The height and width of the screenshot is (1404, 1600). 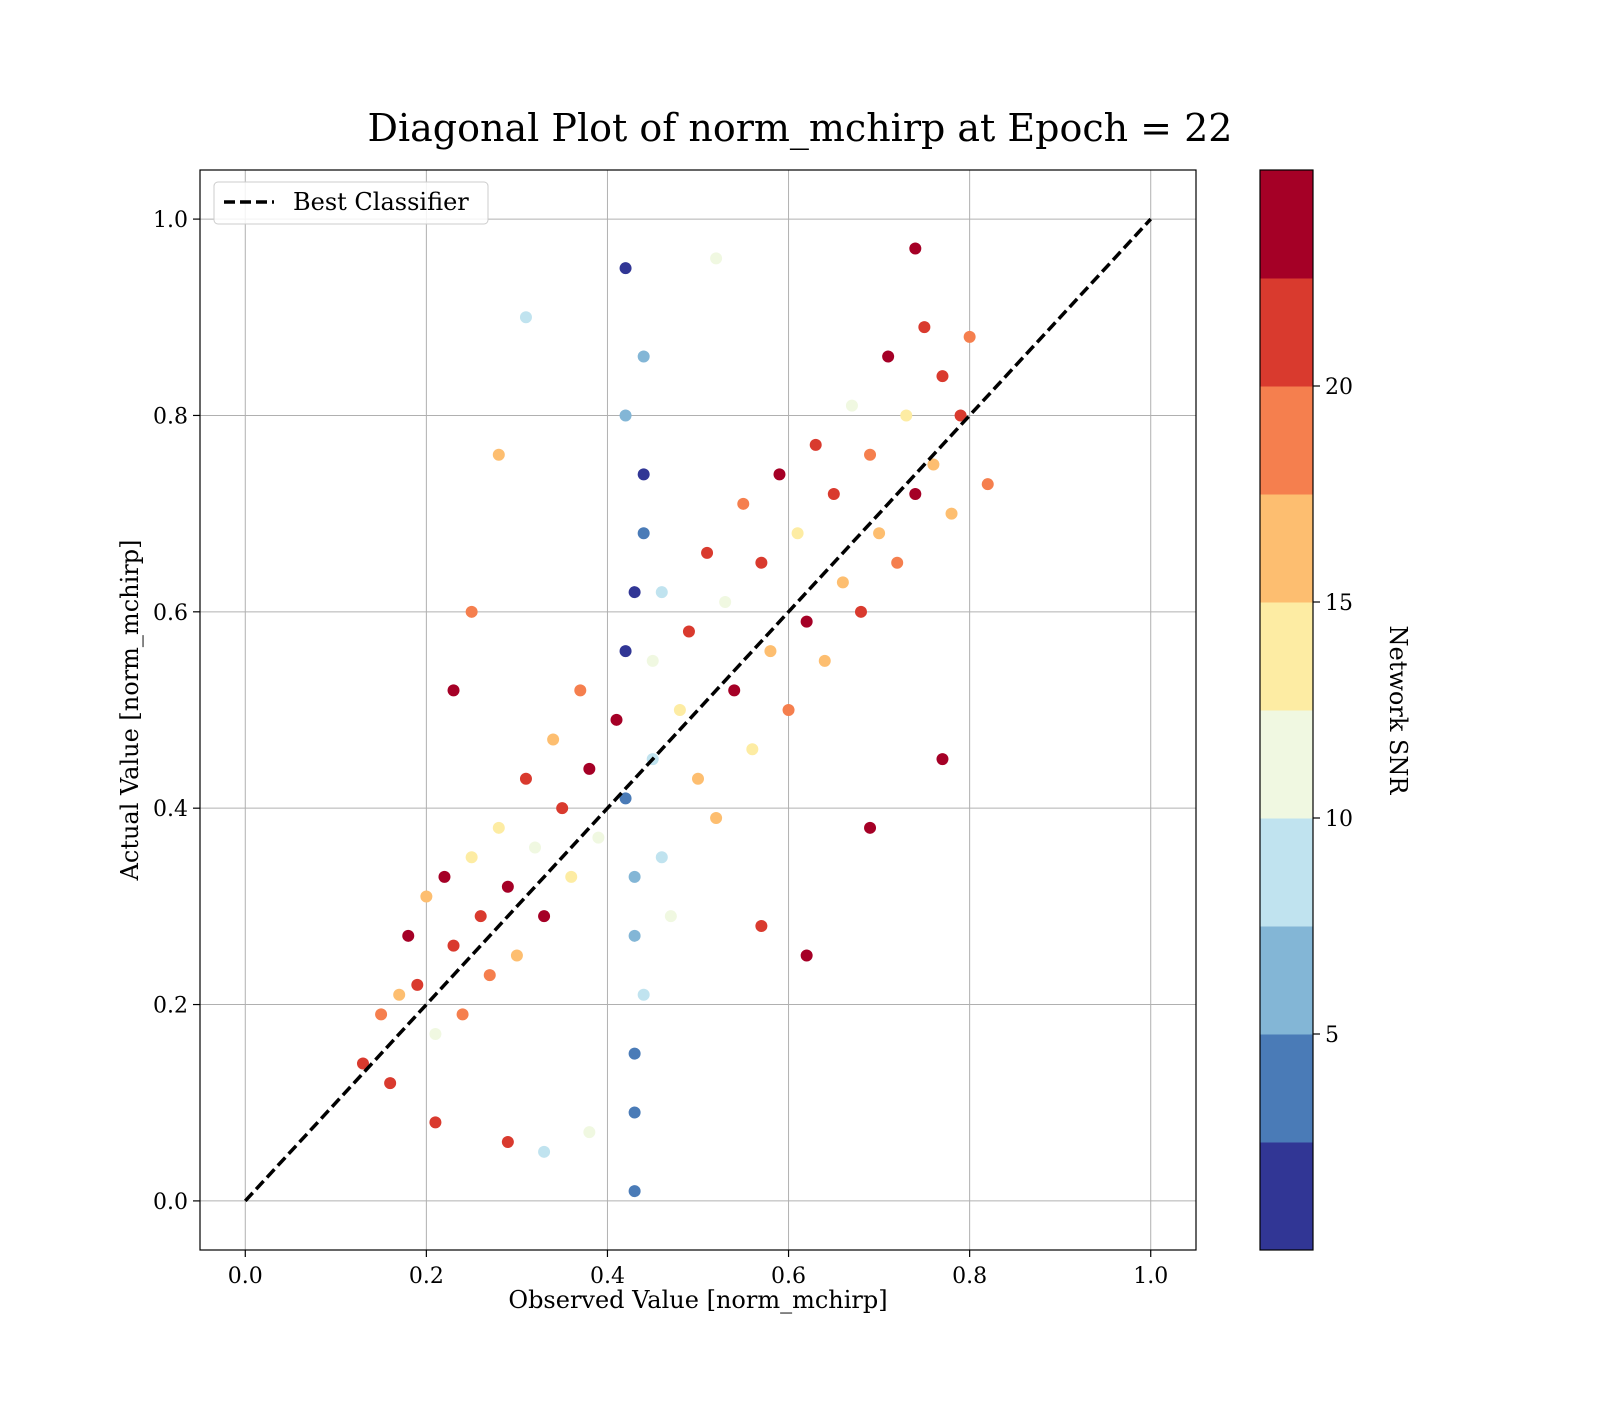 I want to click on legend: Best Classifier, so click(x=351, y=203).